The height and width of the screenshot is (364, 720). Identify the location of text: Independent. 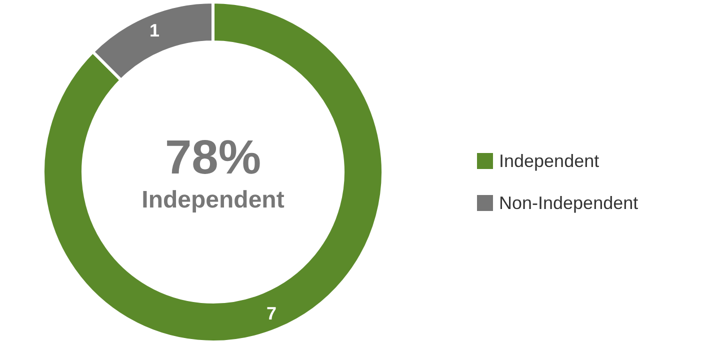
(213, 200).